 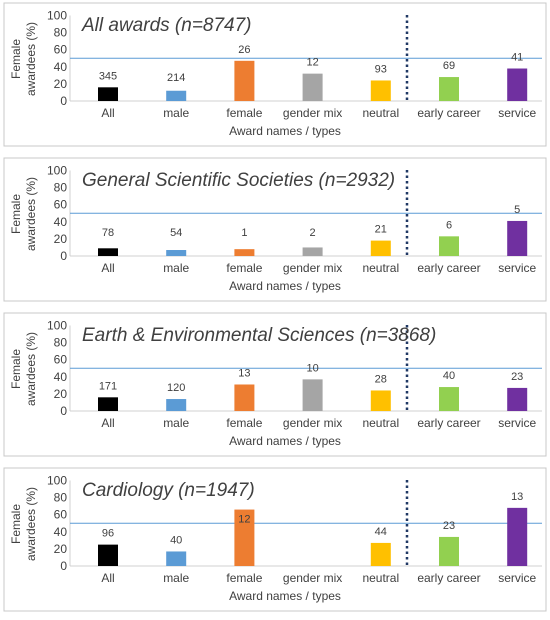 I want to click on data-label: 78, so click(x=108, y=233).